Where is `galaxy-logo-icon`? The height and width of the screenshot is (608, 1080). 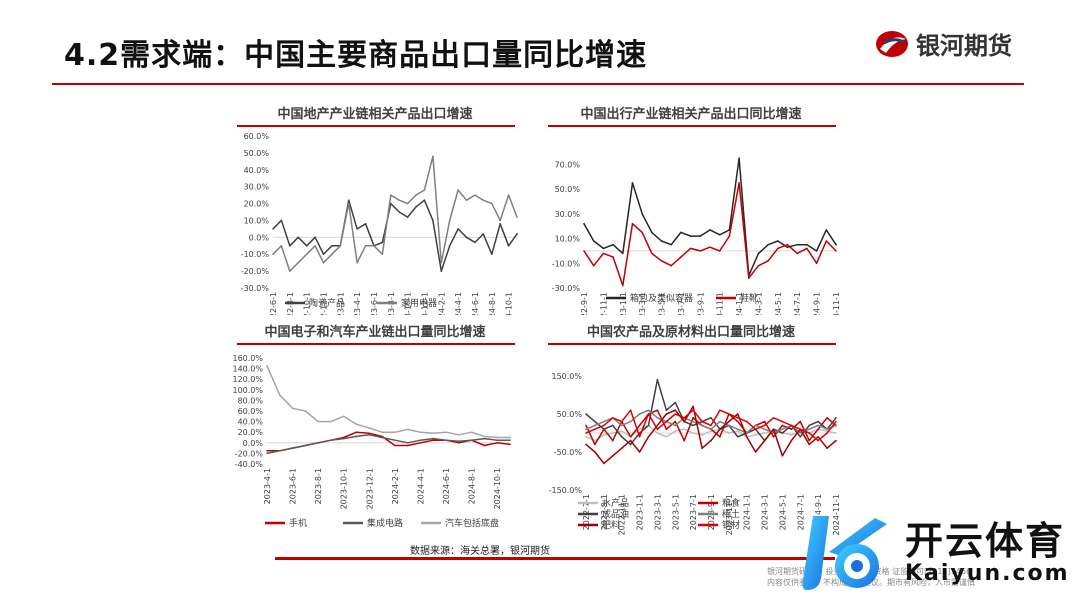 galaxy-logo-icon is located at coordinates (892, 43).